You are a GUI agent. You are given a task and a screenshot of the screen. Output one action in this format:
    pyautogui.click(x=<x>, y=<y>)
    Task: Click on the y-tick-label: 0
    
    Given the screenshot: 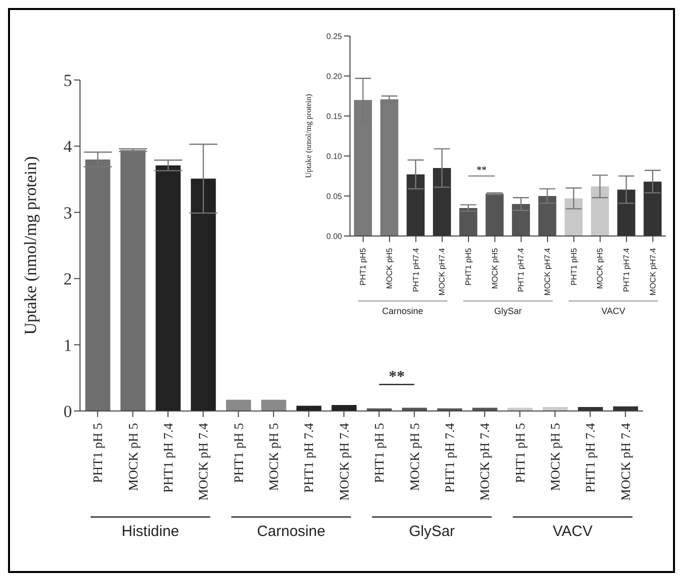 What is the action you would take?
    pyautogui.click(x=68, y=412)
    